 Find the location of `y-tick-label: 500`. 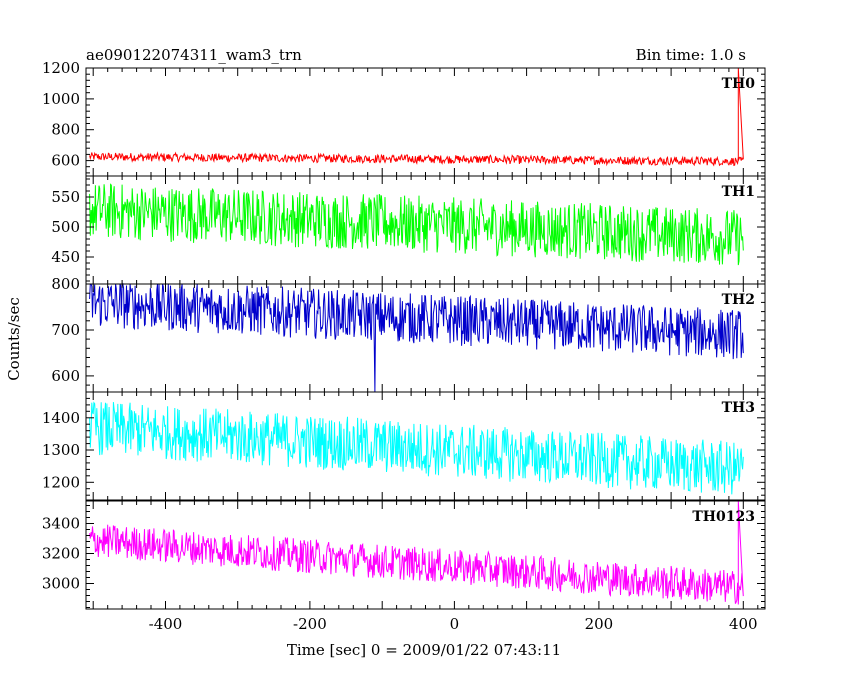

y-tick-label: 500 is located at coordinates (65, 227).